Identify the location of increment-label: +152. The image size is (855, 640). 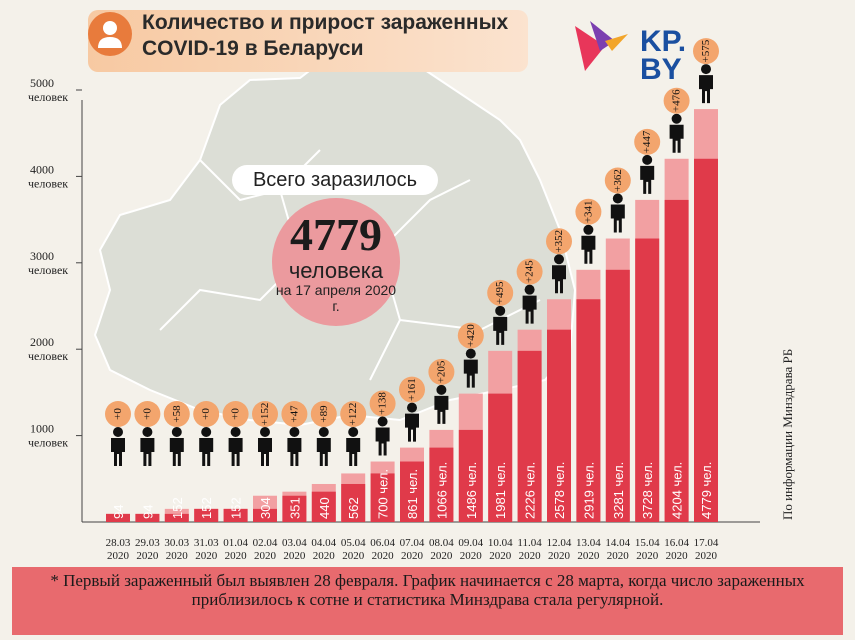
(265, 414).